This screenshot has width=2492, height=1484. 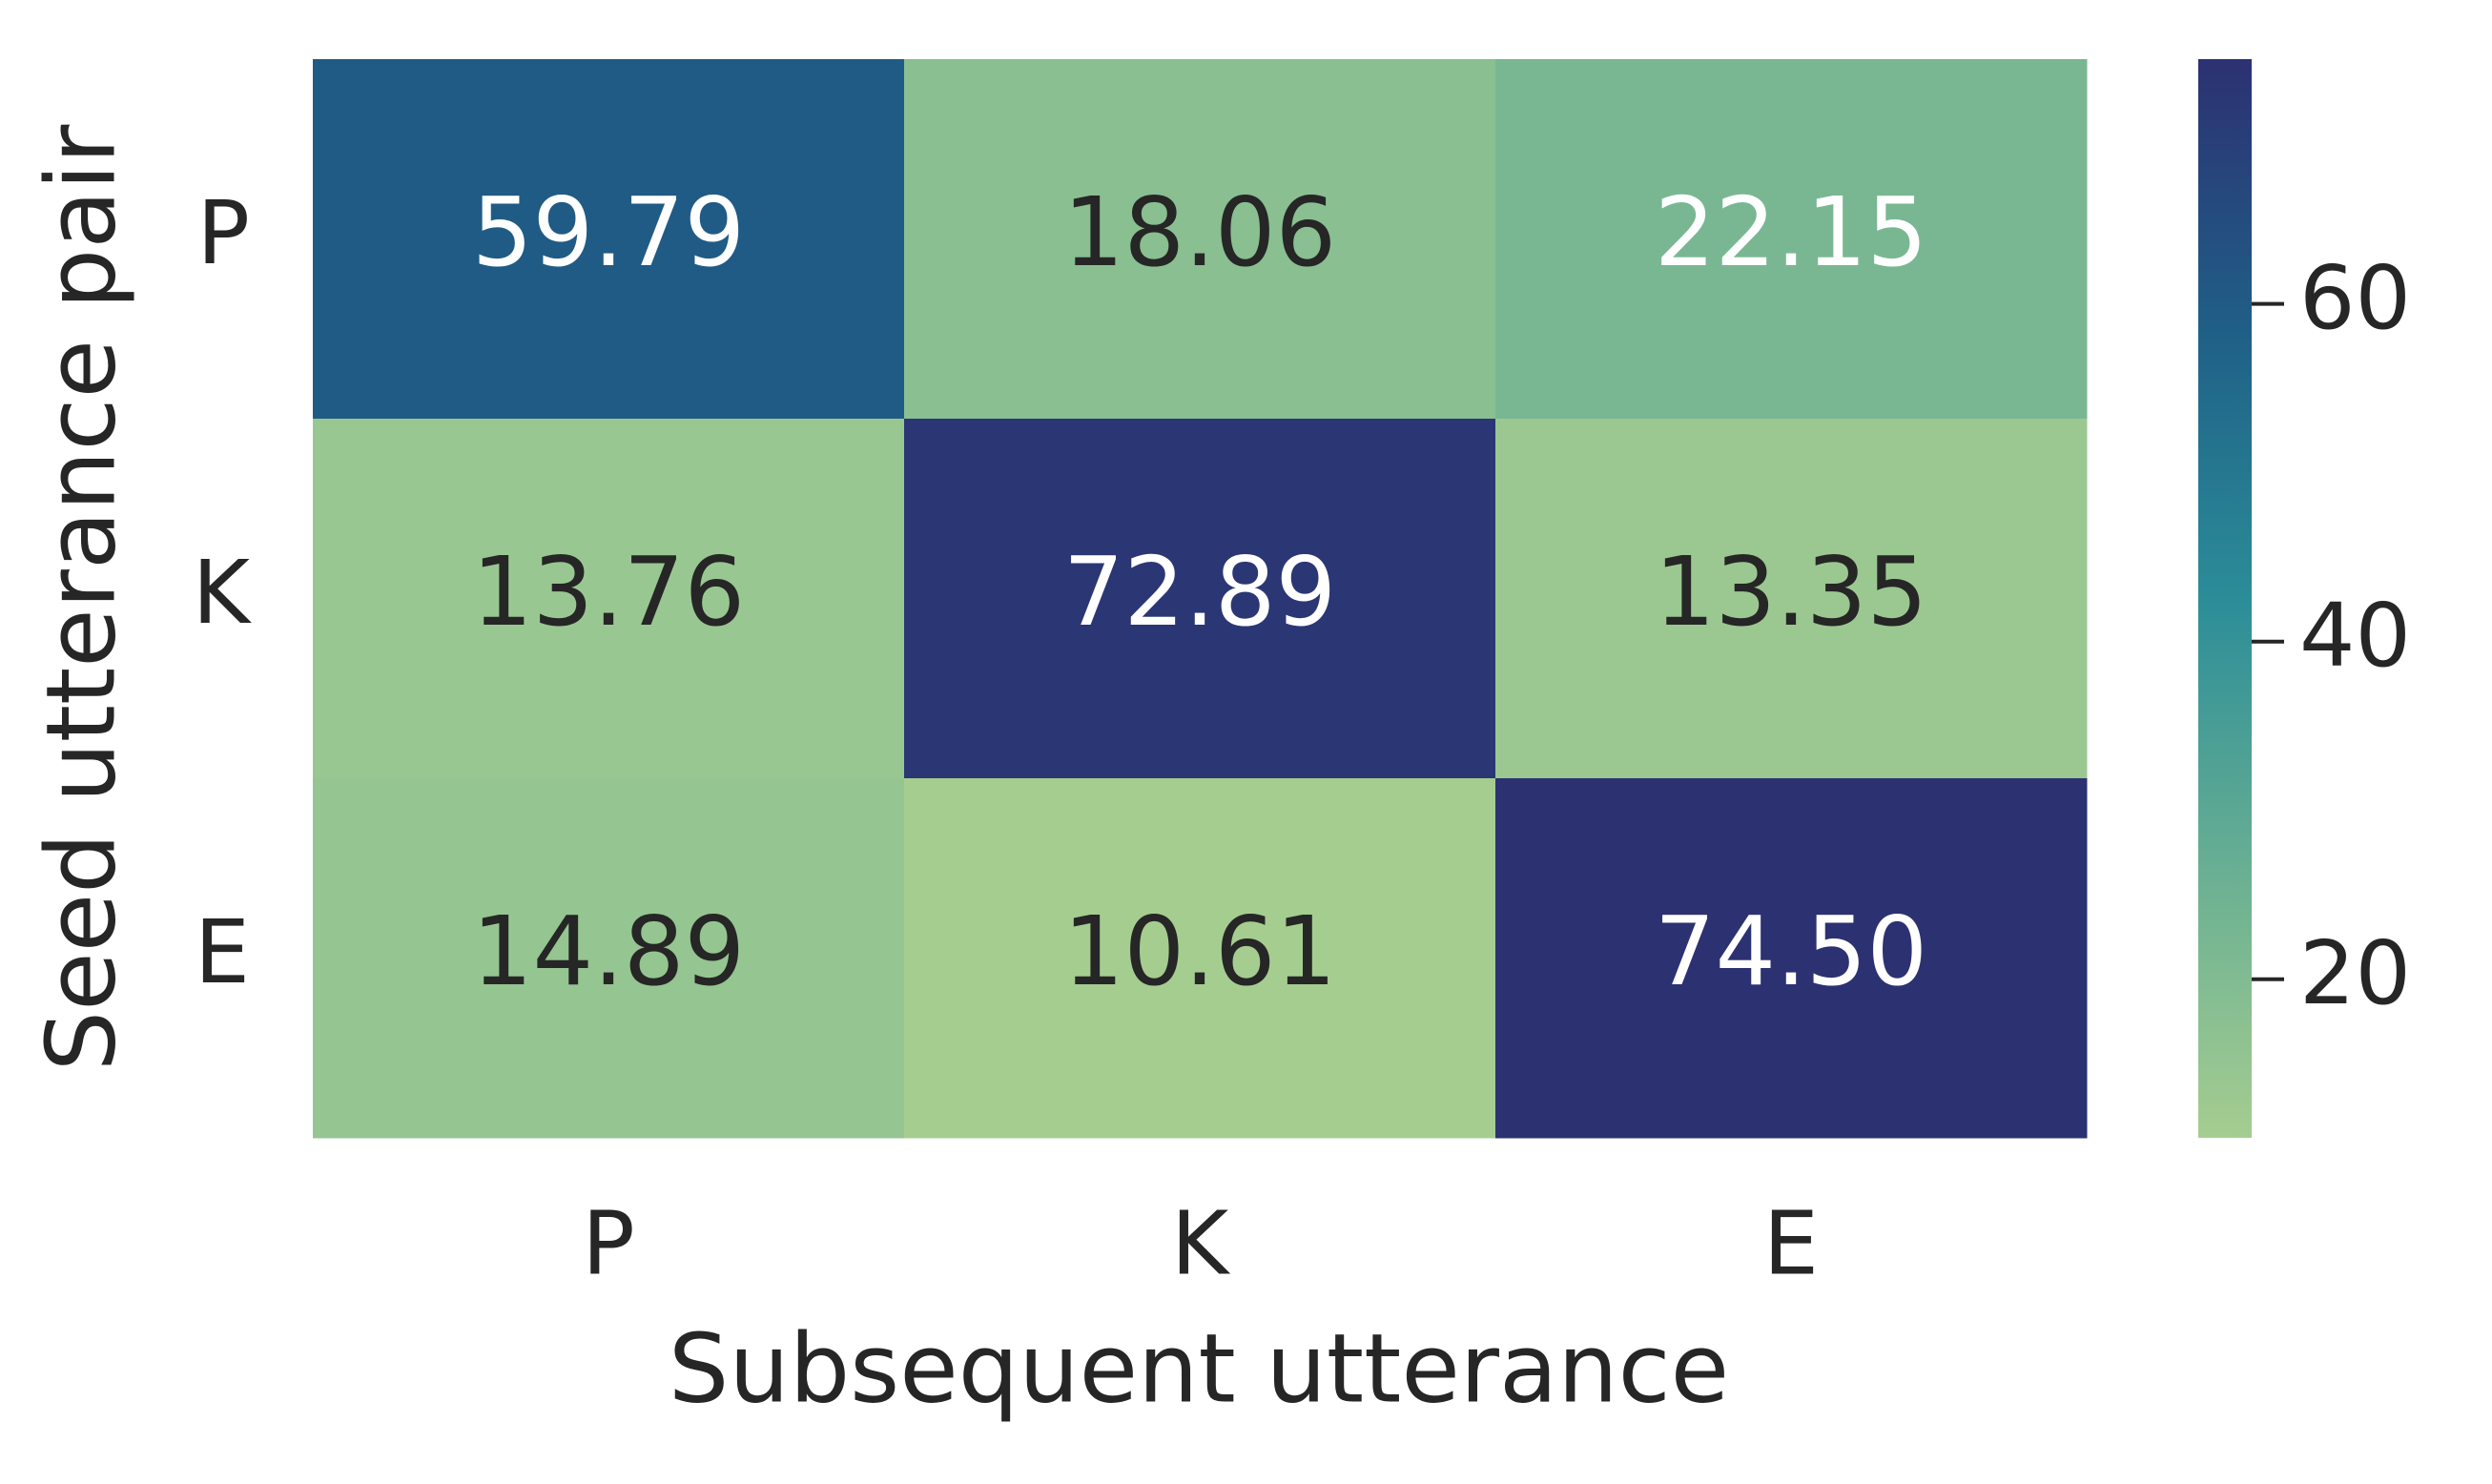 What do you see at coordinates (1791, 1243) in the screenshot?
I see `x-tick-label: E` at bounding box center [1791, 1243].